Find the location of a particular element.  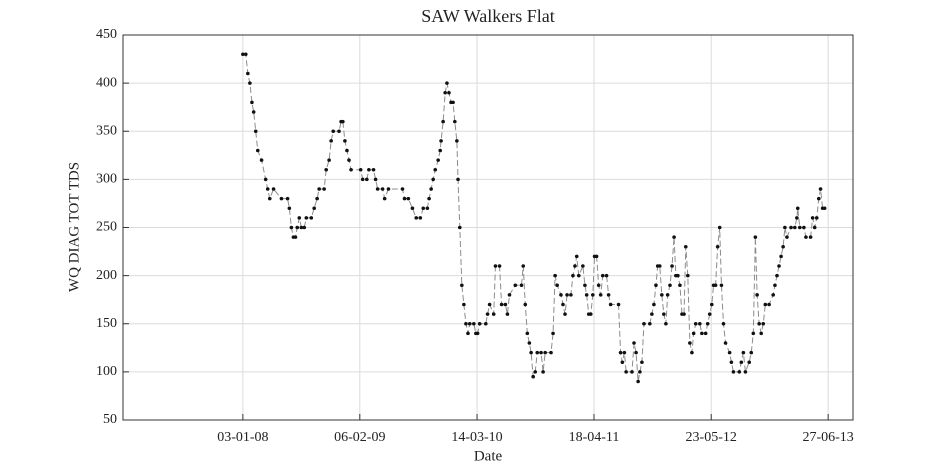

x-axis-label: Date is located at coordinates (488, 456).